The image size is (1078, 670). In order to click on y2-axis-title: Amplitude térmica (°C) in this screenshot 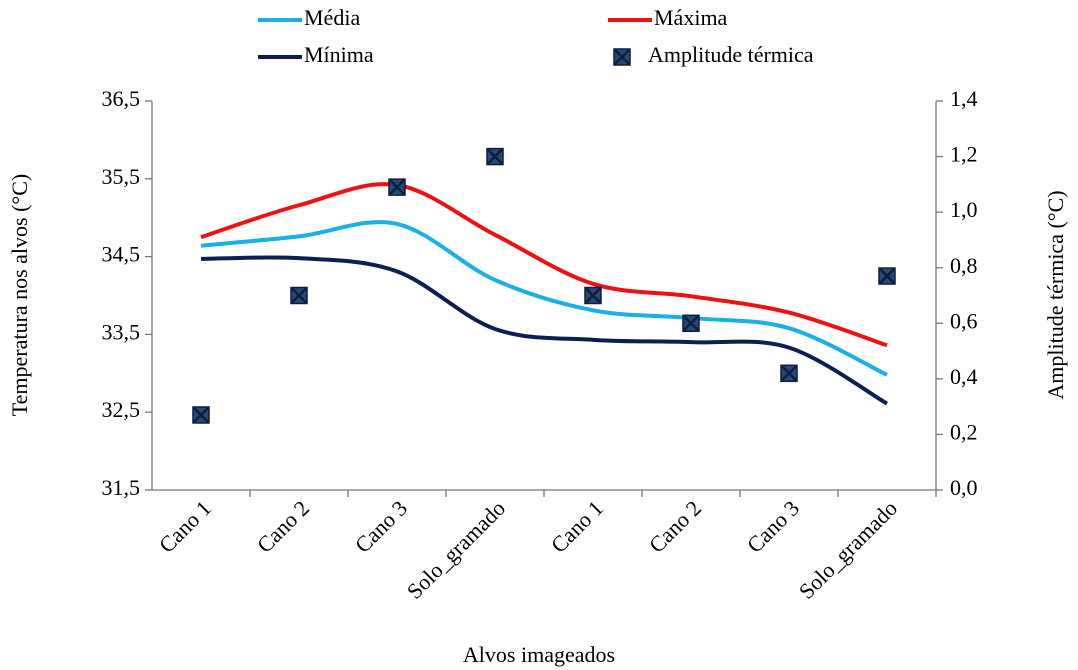, I will do `click(1055, 294)`.